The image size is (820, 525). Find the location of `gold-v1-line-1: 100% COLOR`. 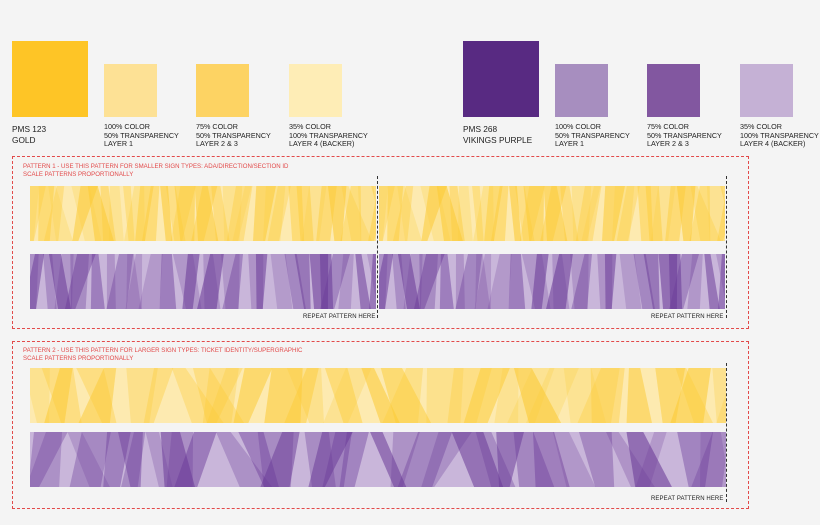

gold-v1-line-1: 100% COLOR is located at coordinates (127, 126).